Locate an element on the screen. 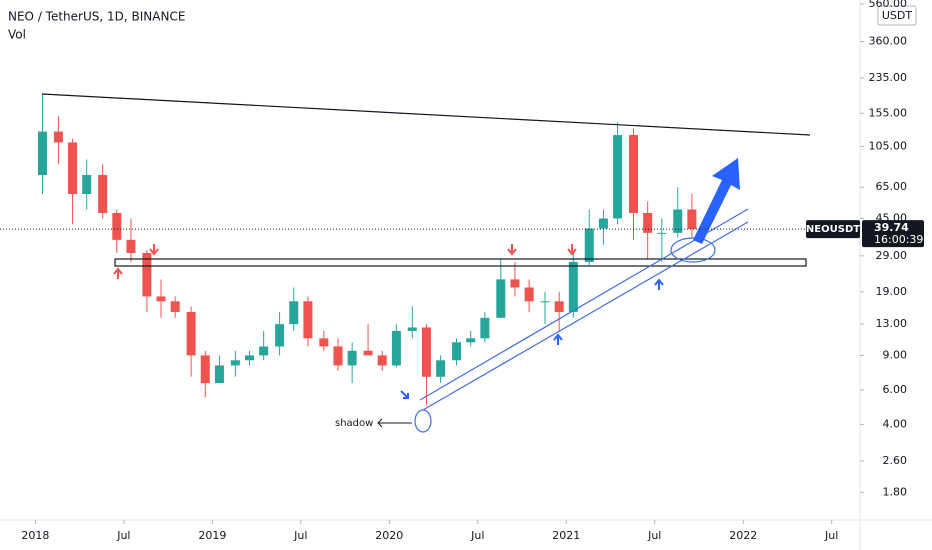 The image size is (932, 550). y-tick-label: 235.00 is located at coordinates (888, 77).